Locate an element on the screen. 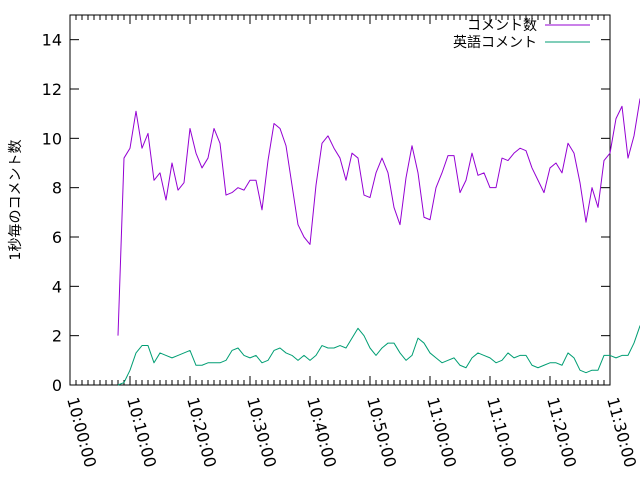 This screenshot has width=640, height=480. y-tick-label: 12 is located at coordinates (52, 89).